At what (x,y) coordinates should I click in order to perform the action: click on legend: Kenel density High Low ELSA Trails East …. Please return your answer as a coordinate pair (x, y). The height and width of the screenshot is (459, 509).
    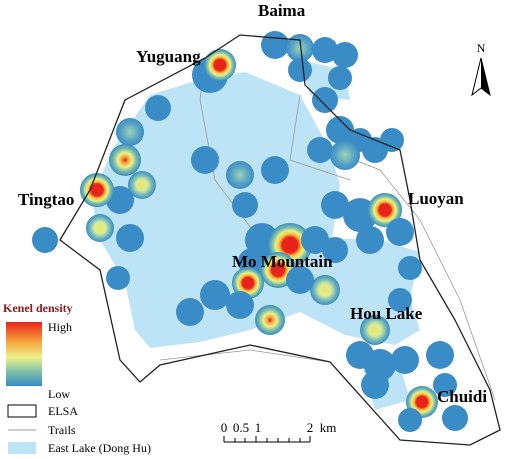
    Looking at the image, I should click on (77, 378).